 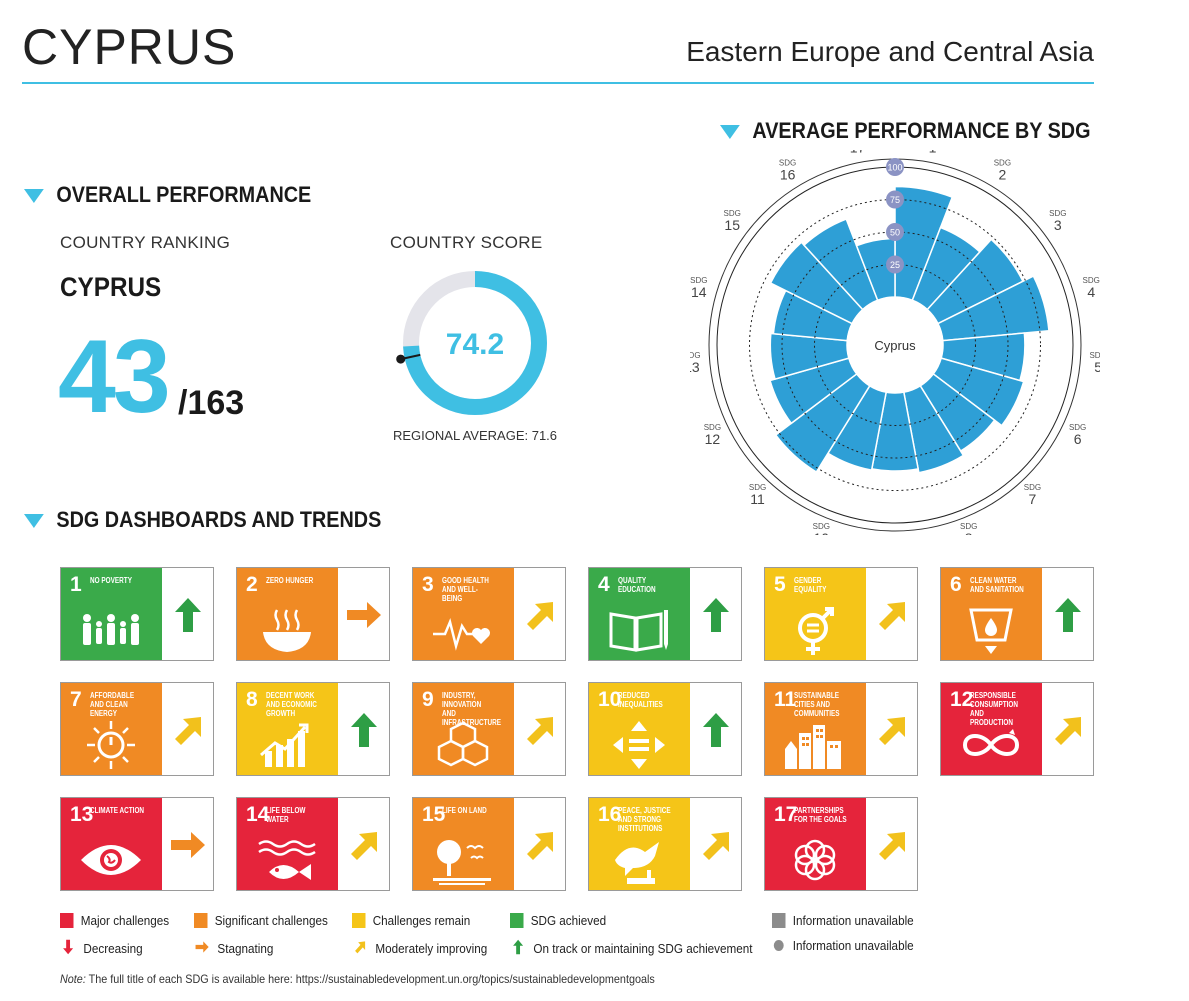 I want to click on legend-label: Major challenges, so click(x=125, y=920).